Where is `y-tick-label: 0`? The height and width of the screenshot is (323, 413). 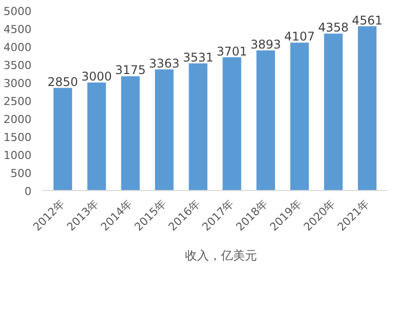
y-tick-label: 0 is located at coordinates (28, 191).